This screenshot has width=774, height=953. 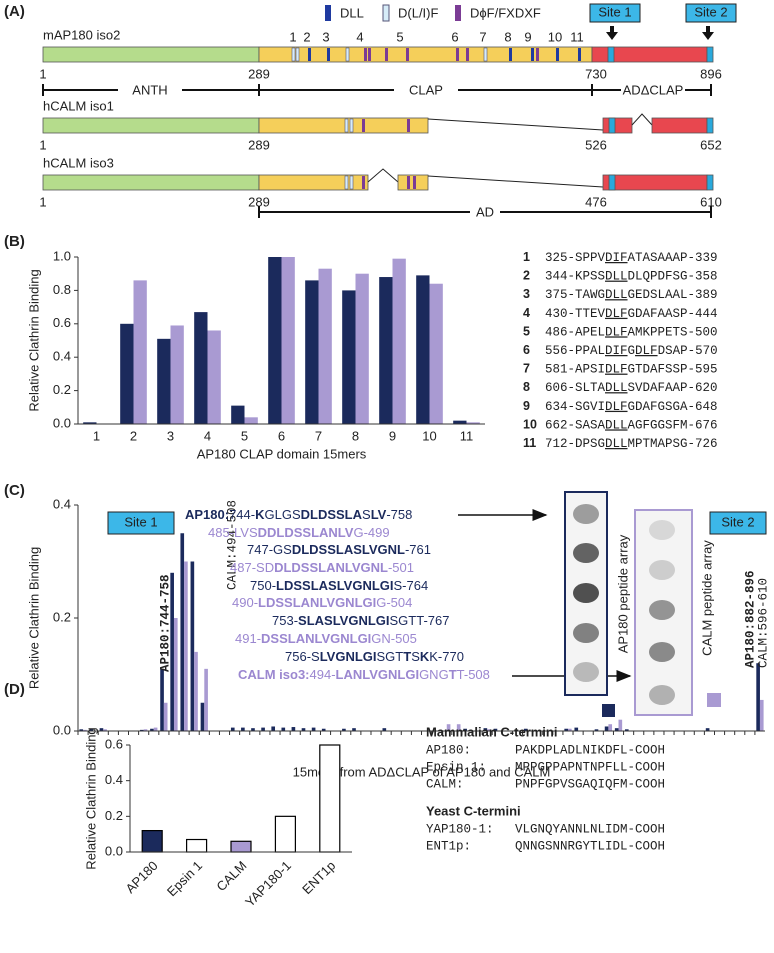 What do you see at coordinates (348, 656) in the screenshot?
I see `peptide-segment: LVGNLGI` at bounding box center [348, 656].